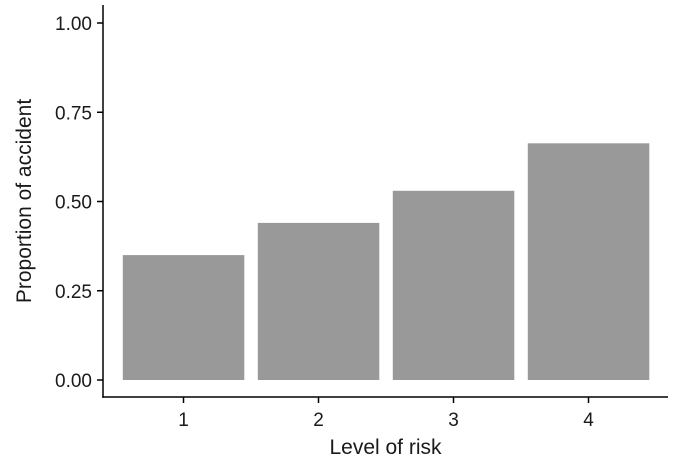 Image resolution: width=673 pixels, height=461 pixels. I want to click on y-tick-label: 0.00, so click(73, 381).